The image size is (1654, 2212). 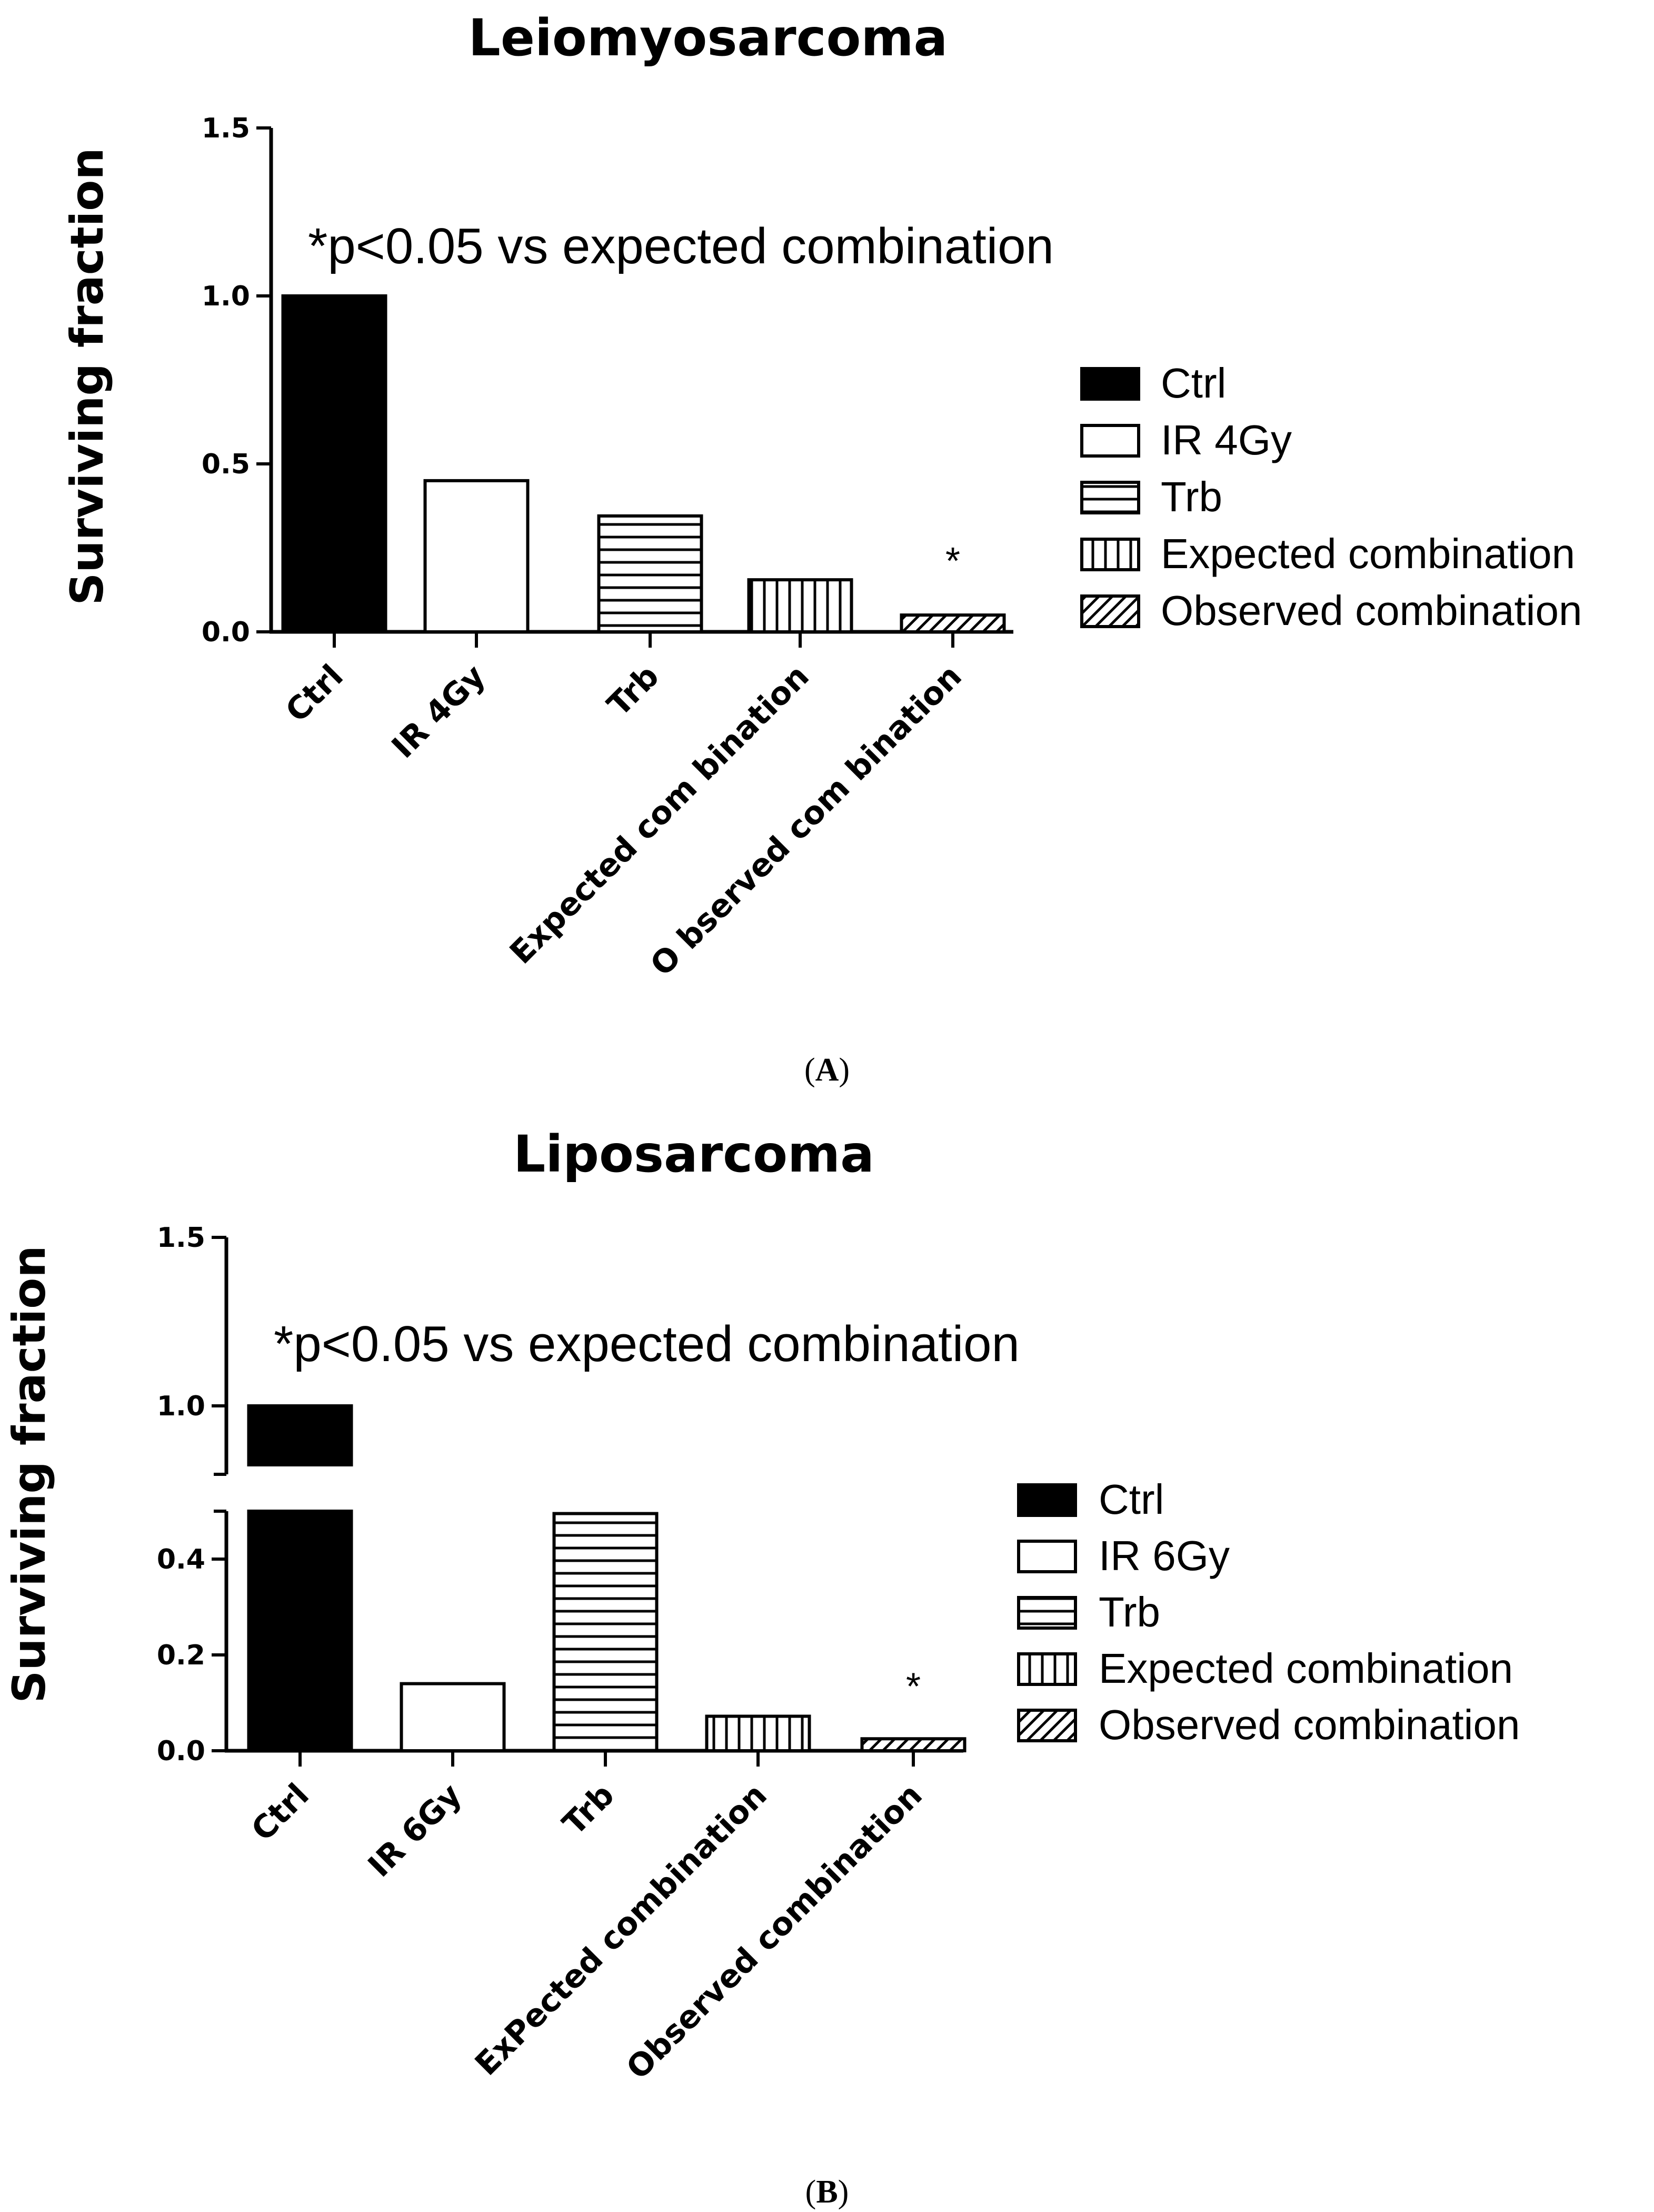 I want to click on y-axis-label-a: Surviving fraction, so click(x=87, y=376).